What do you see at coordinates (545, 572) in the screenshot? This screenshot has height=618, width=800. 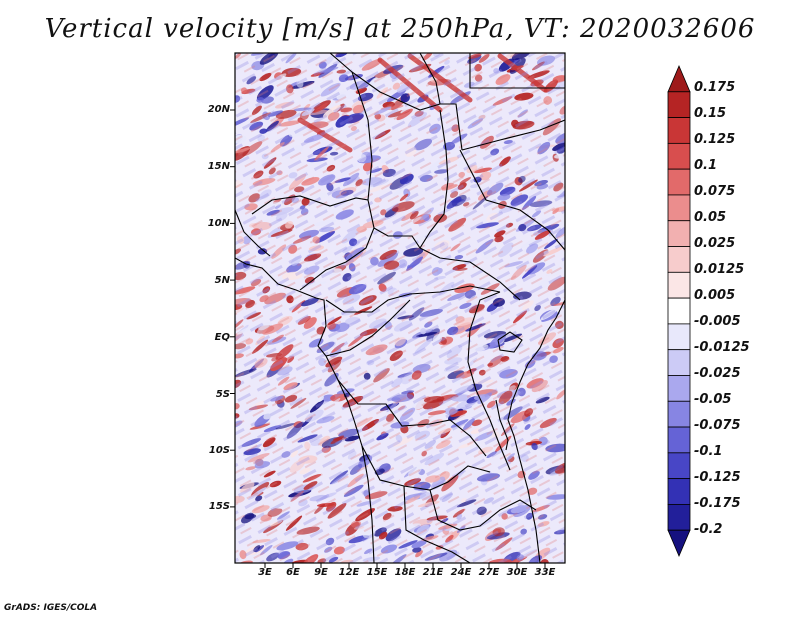 I see `x-tick-label: 33E` at bounding box center [545, 572].